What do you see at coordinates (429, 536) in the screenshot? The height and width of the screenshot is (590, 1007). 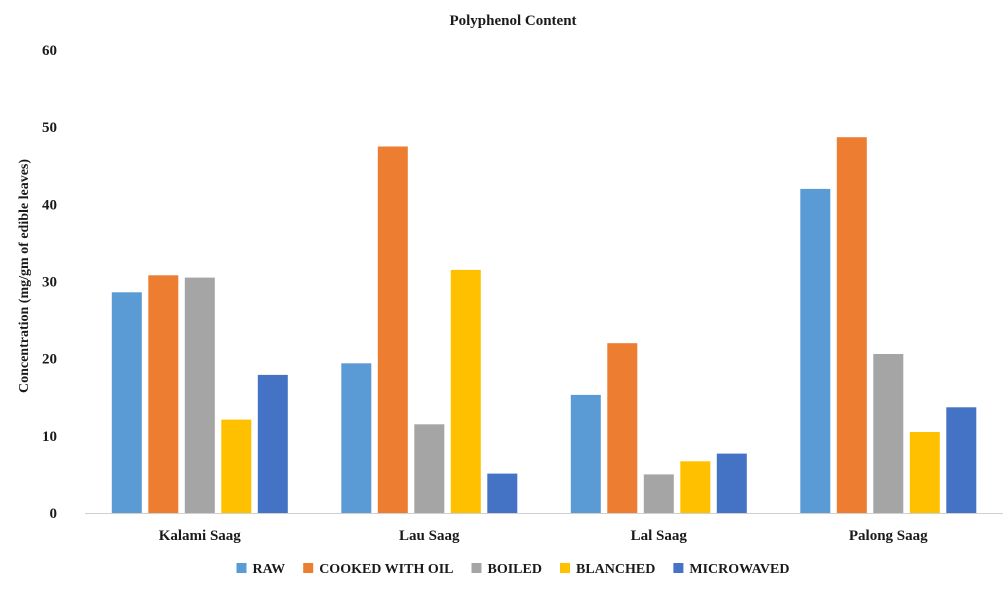 I see `category-label: Lau Saag` at bounding box center [429, 536].